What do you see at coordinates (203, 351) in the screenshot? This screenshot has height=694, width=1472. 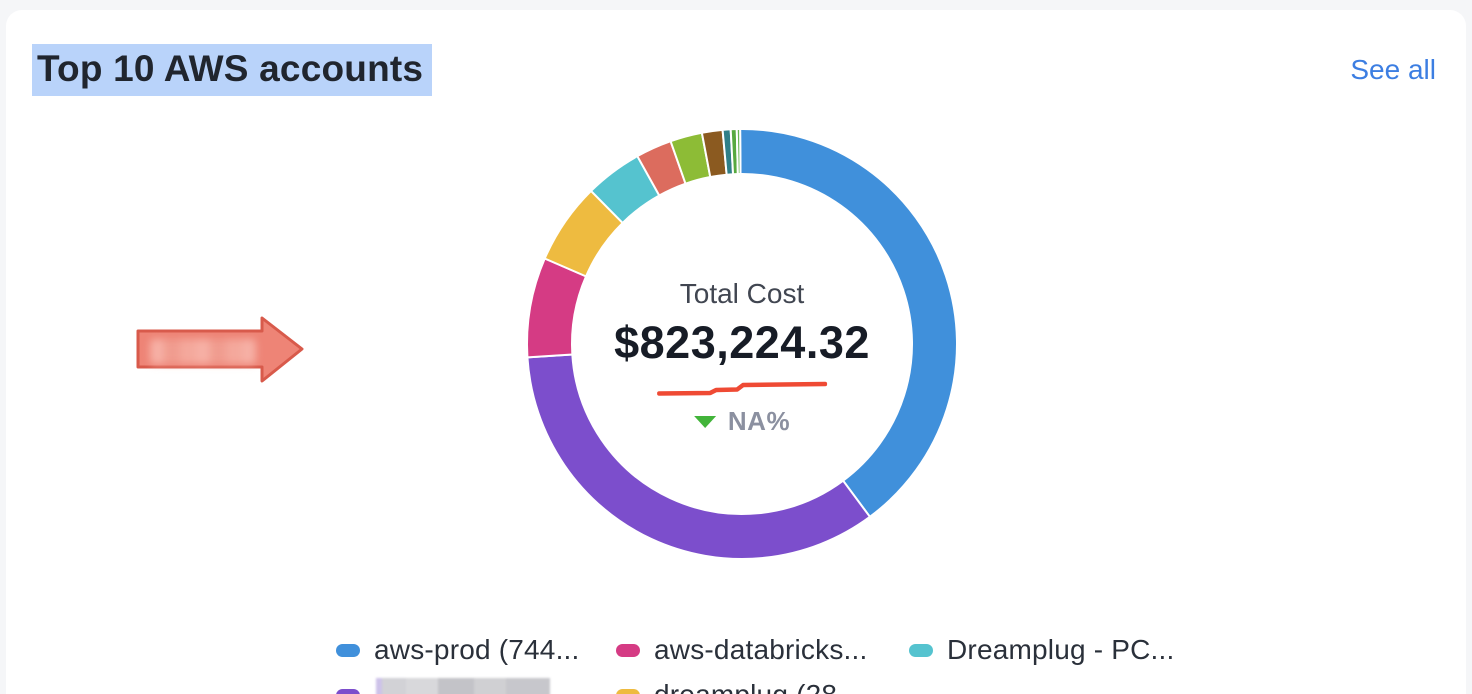 I see `arrow-redacted-text` at bounding box center [203, 351].